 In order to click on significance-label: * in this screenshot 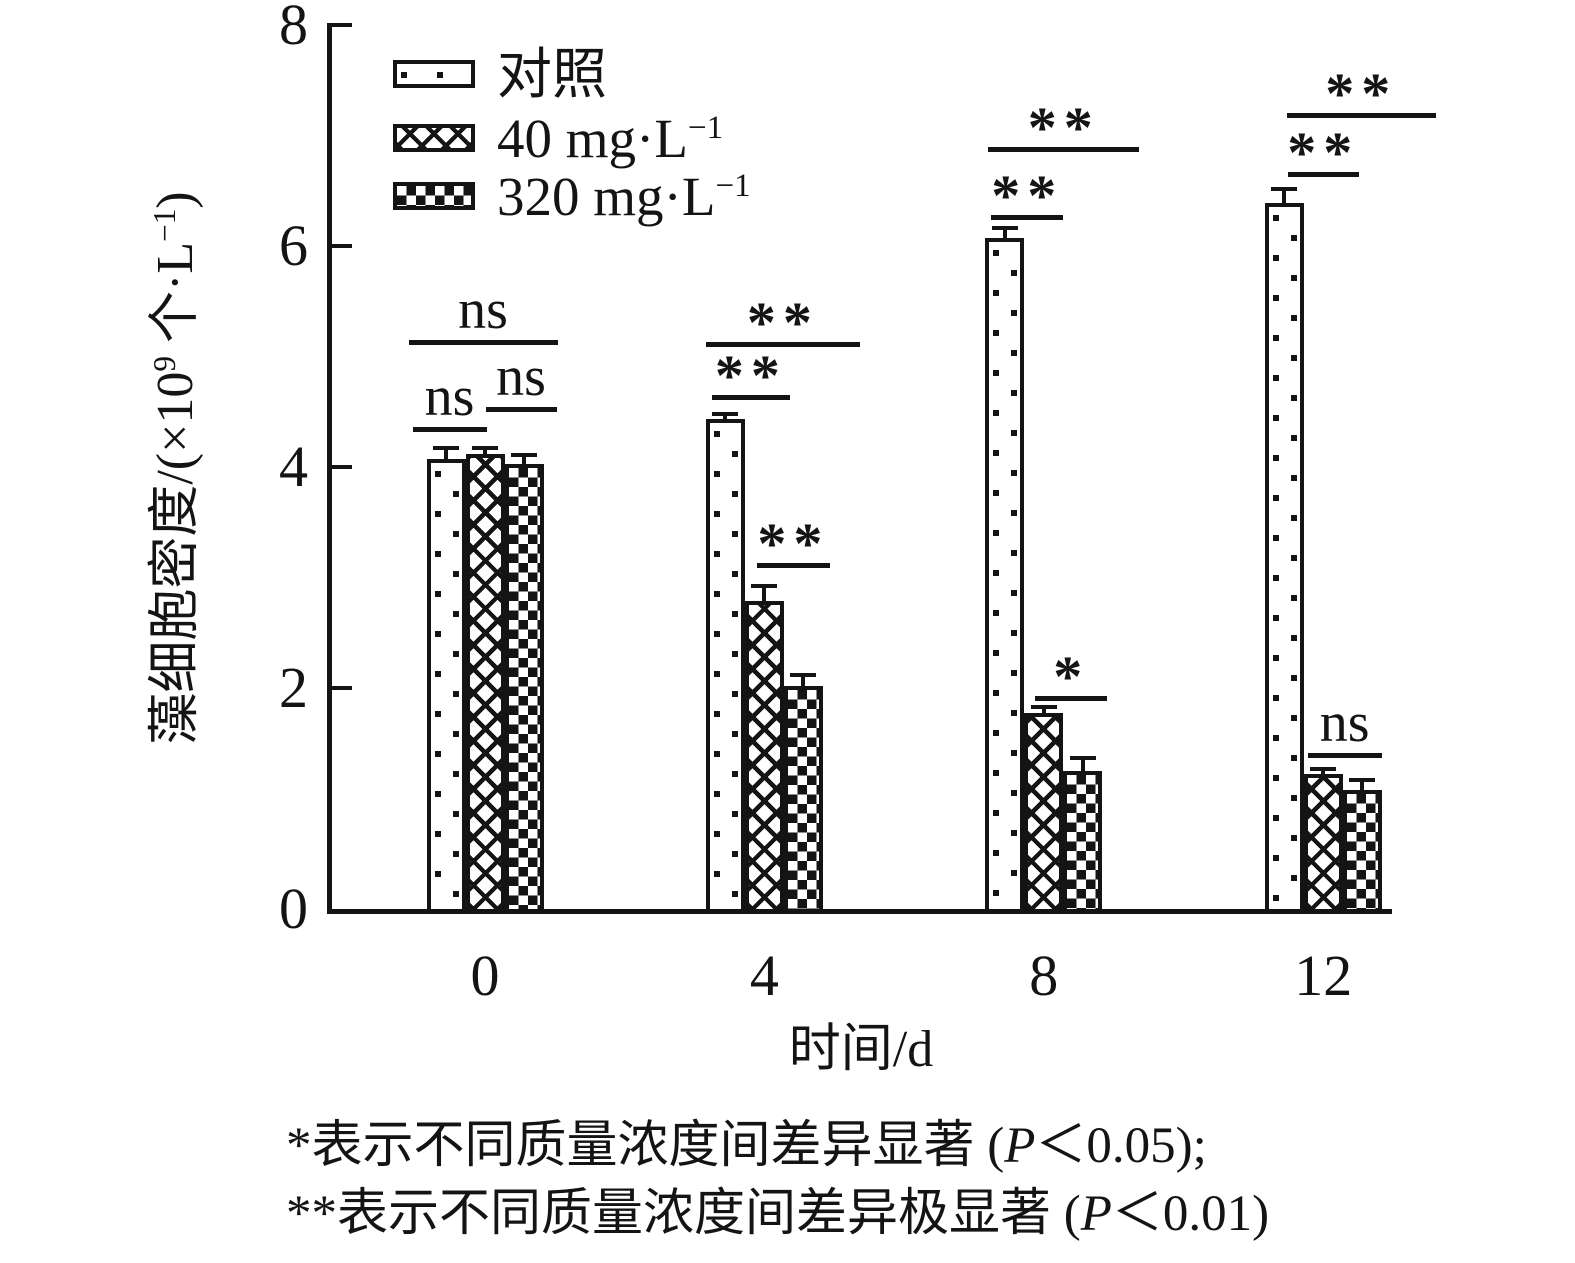, I will do `click(1071, 676)`.